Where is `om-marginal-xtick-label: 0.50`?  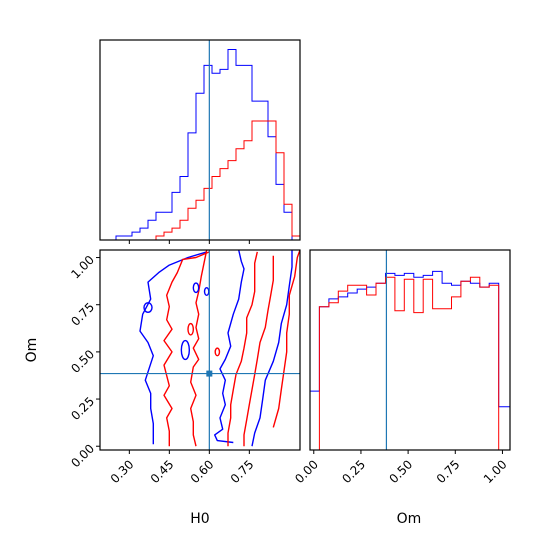 om-marginal-xtick-label: 0.50 is located at coordinates (401, 471).